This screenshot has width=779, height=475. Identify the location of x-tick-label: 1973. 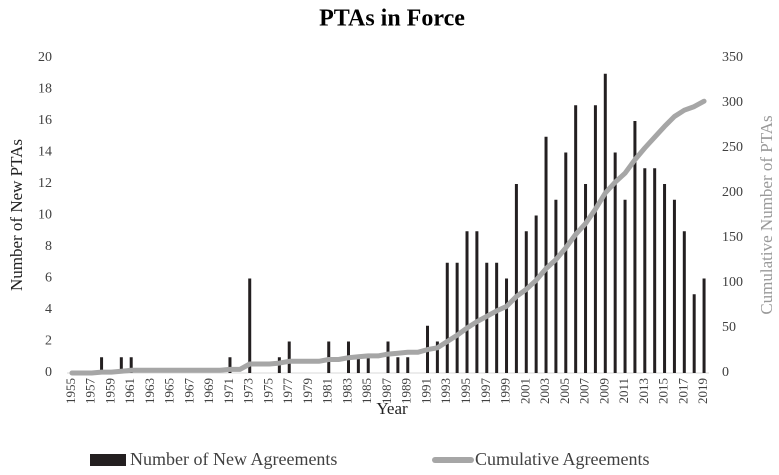
(248, 391).